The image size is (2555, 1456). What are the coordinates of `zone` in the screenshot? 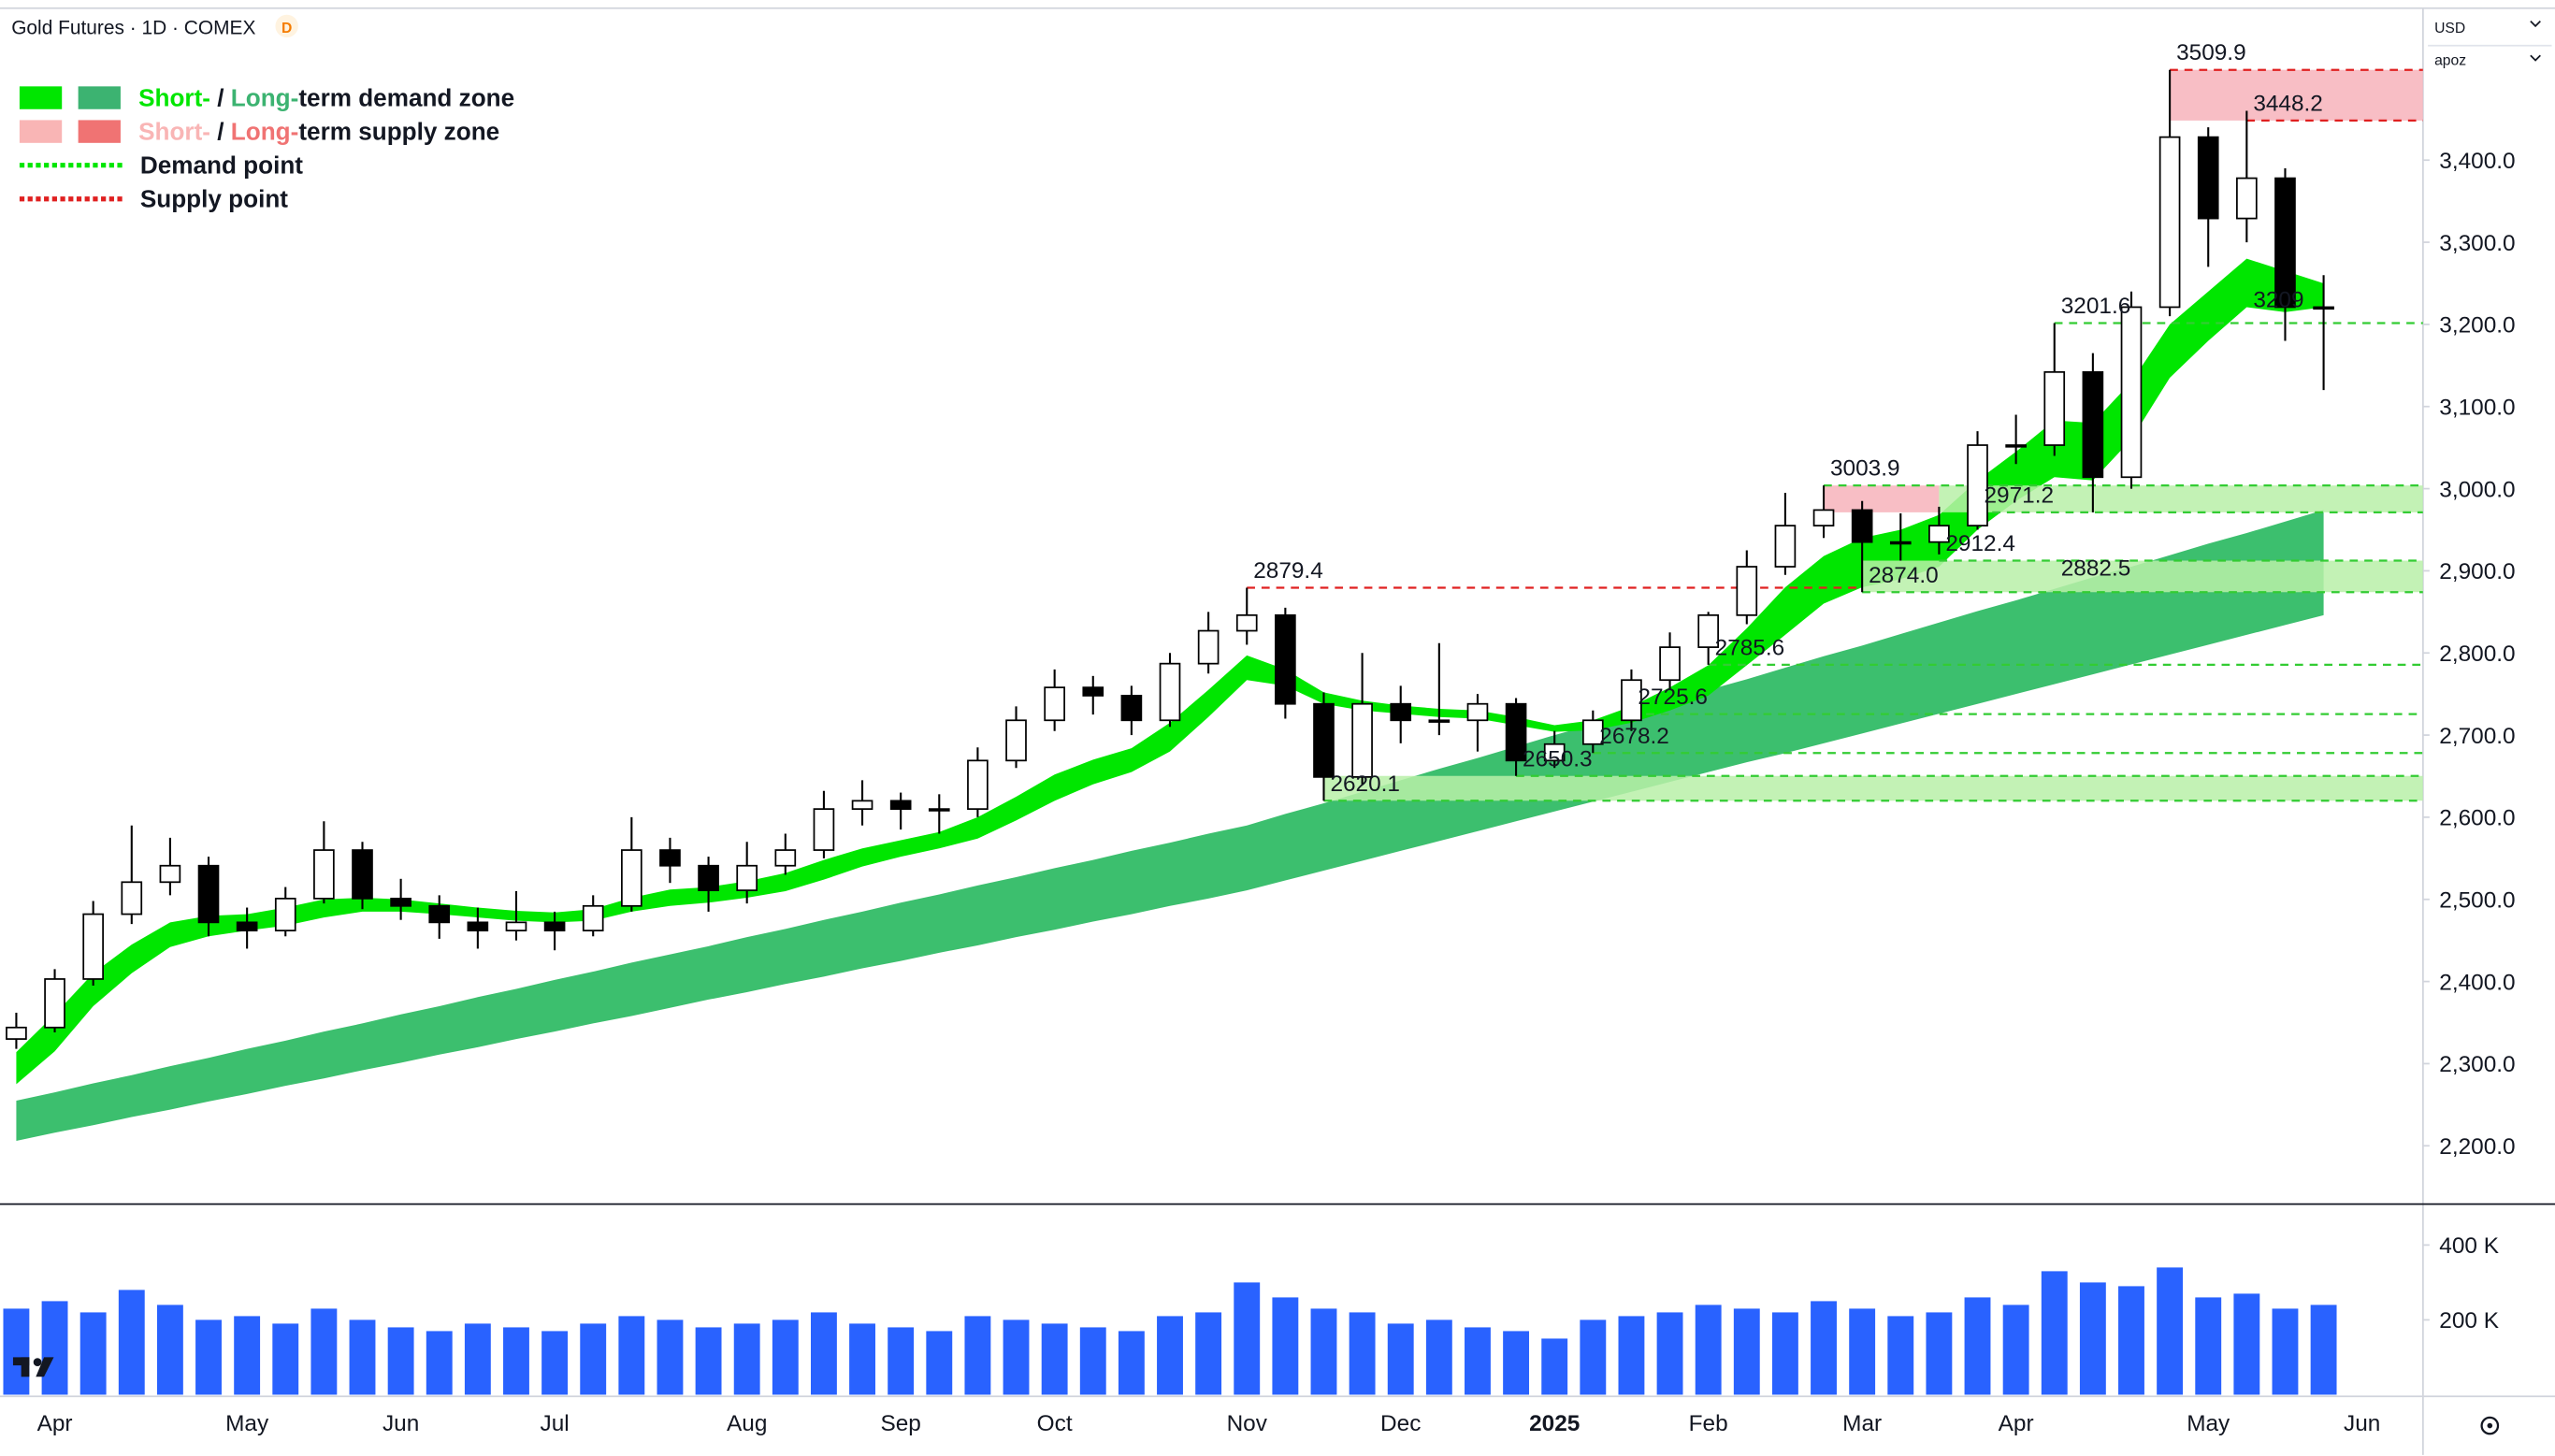 It's located at (2142, 576).